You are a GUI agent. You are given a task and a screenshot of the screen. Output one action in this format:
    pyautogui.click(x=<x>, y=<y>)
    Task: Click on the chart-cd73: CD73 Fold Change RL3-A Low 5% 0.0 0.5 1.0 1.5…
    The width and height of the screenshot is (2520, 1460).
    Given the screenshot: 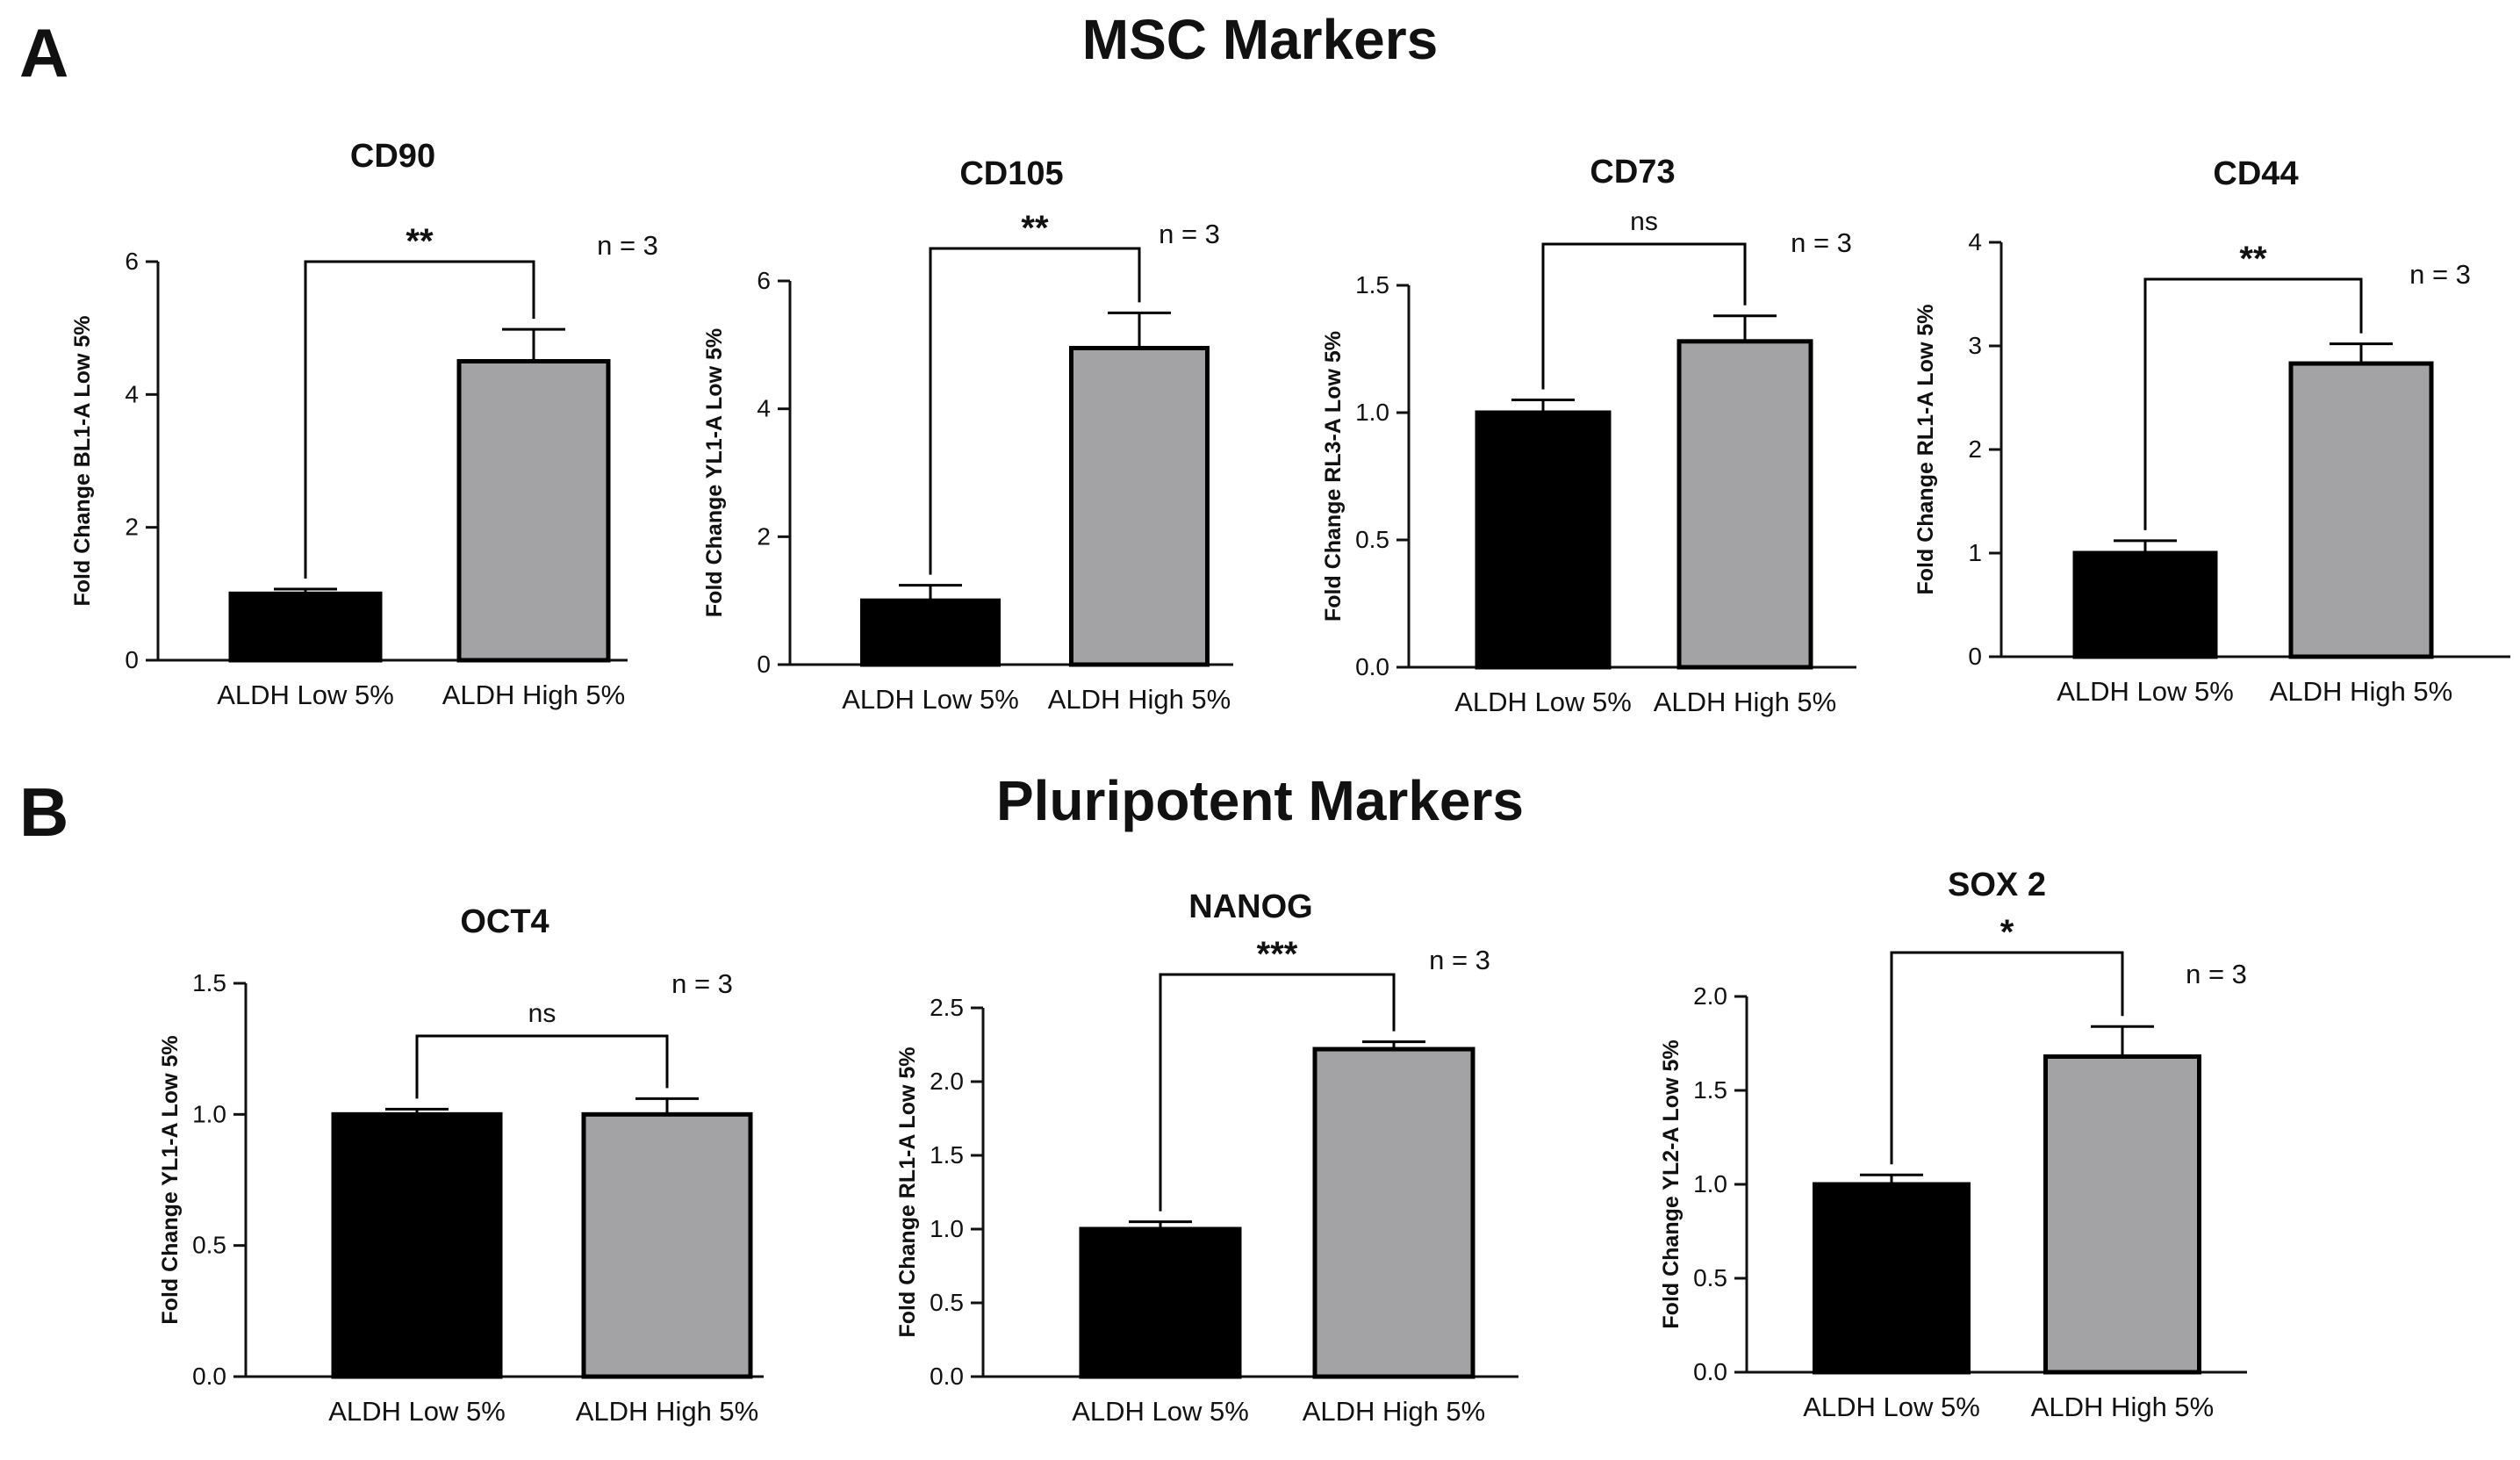 What is the action you would take?
    pyautogui.click(x=1588, y=435)
    